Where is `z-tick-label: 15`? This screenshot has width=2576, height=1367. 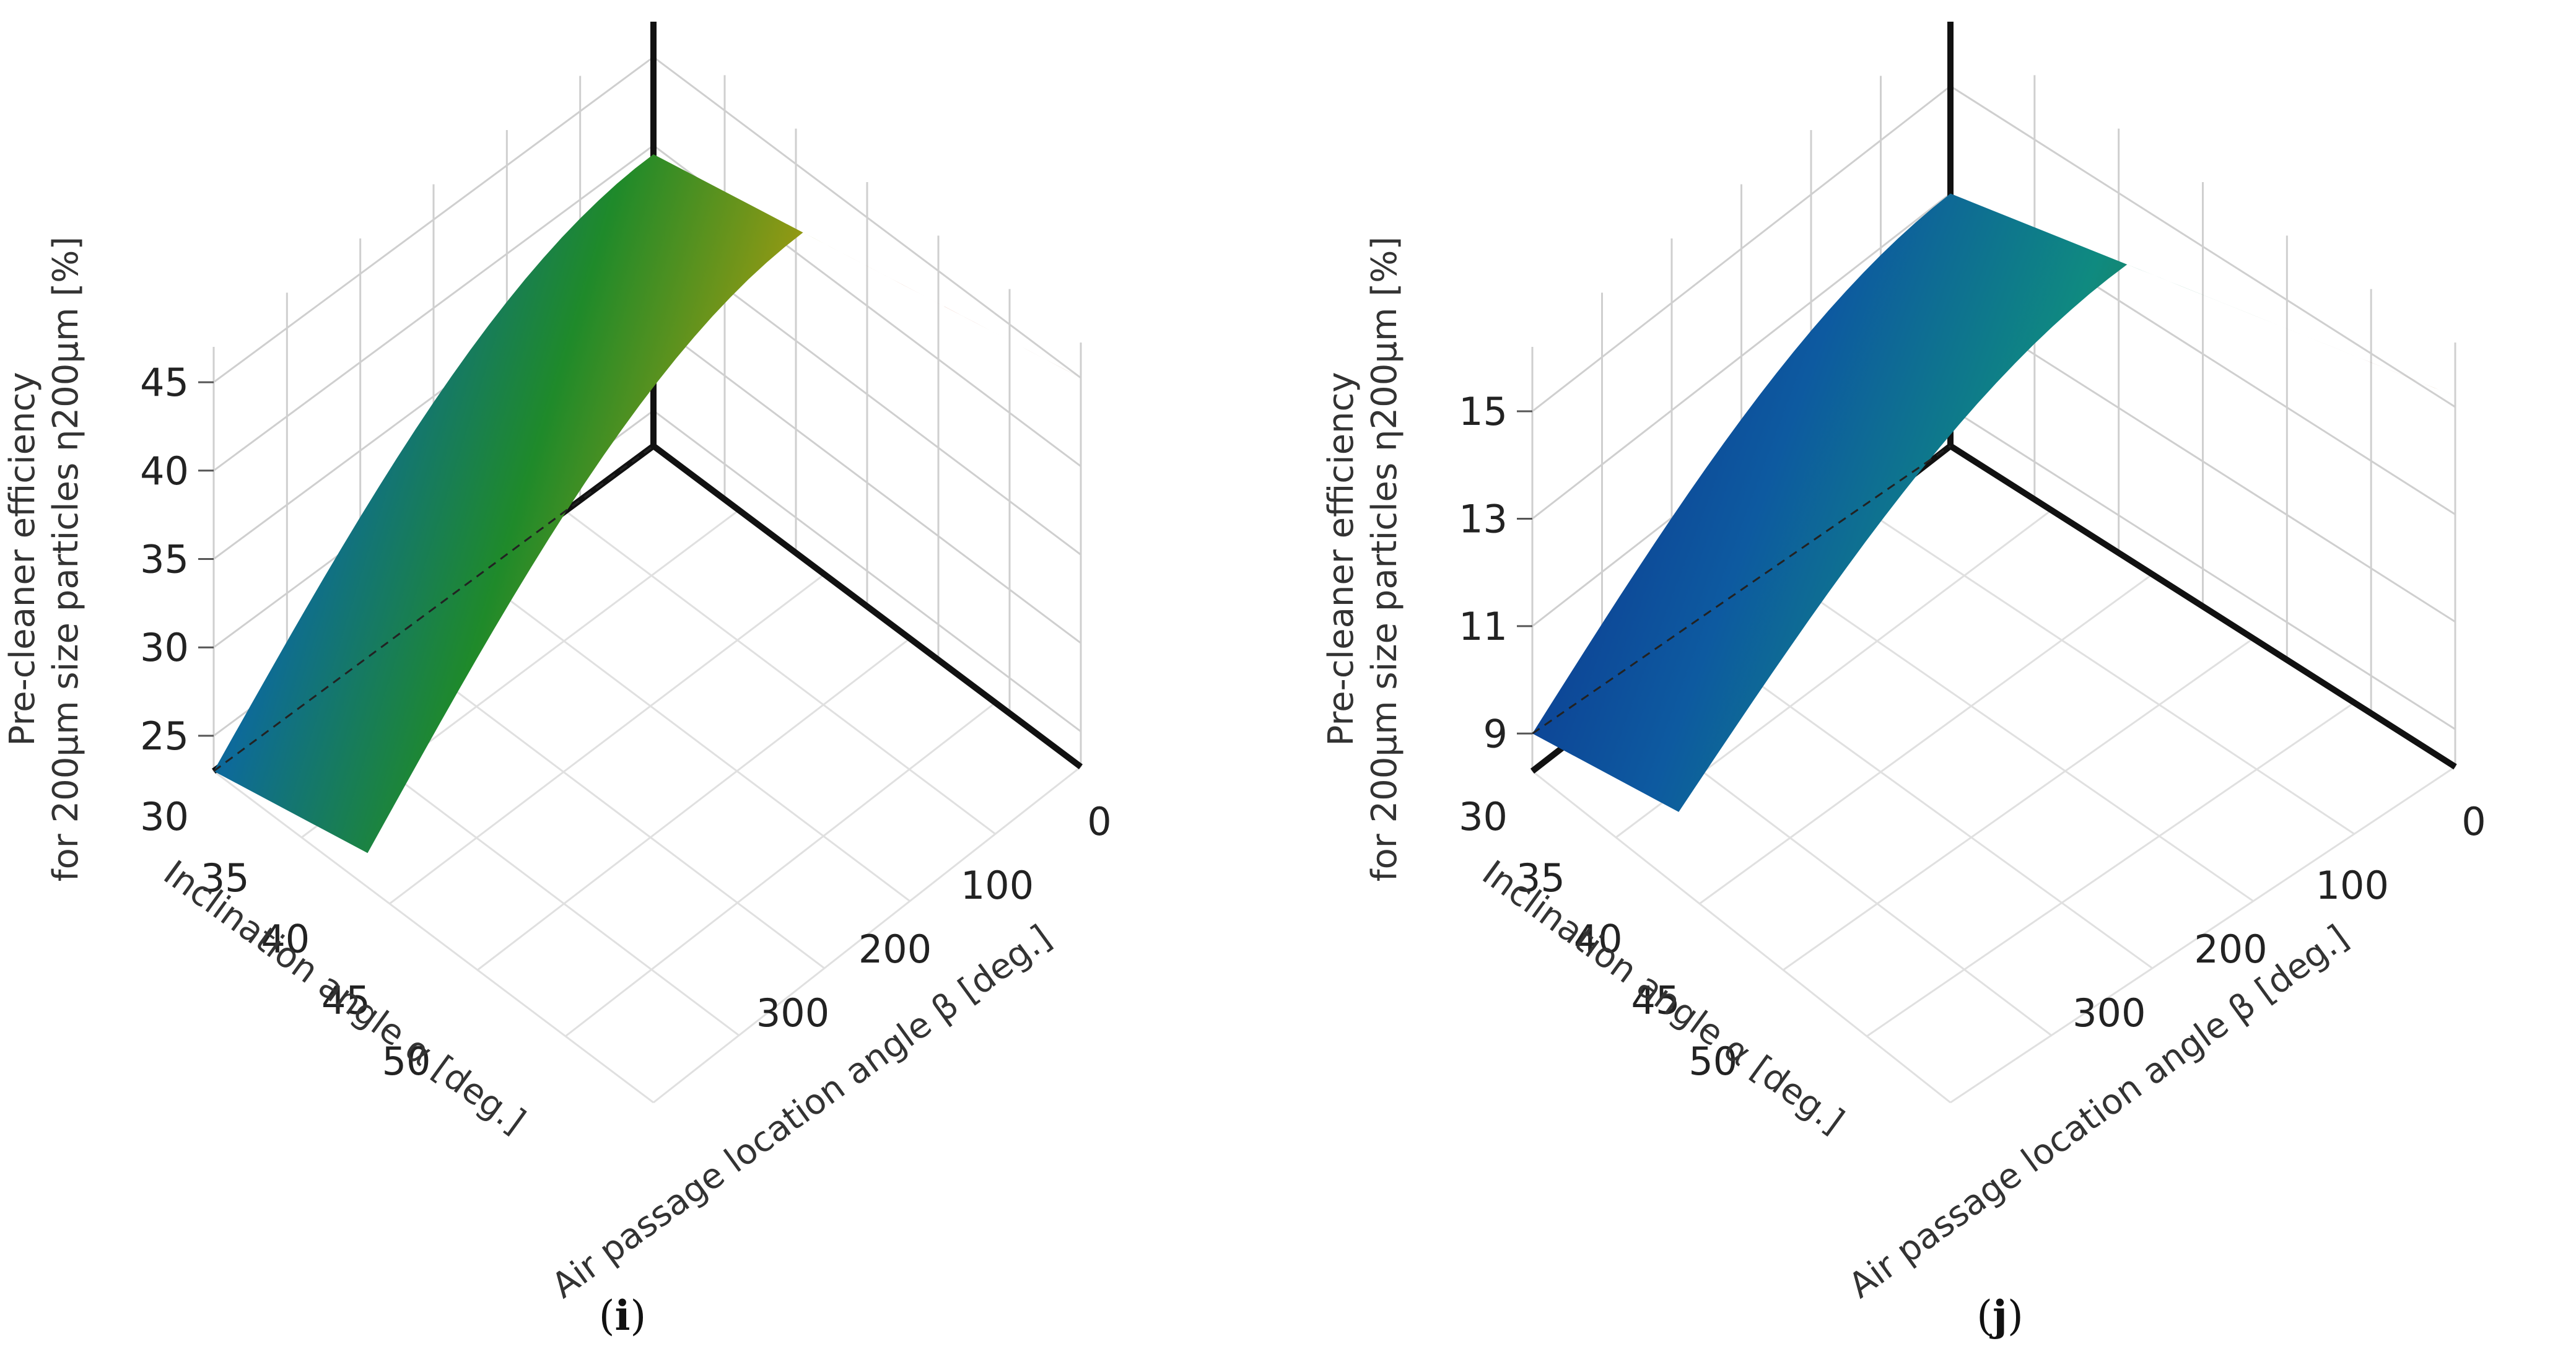 z-tick-label: 15 is located at coordinates (1483, 412).